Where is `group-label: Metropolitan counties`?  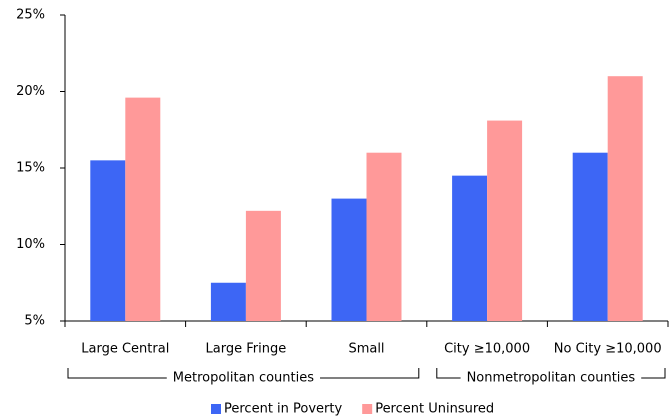 group-label: Metropolitan counties is located at coordinates (243, 378).